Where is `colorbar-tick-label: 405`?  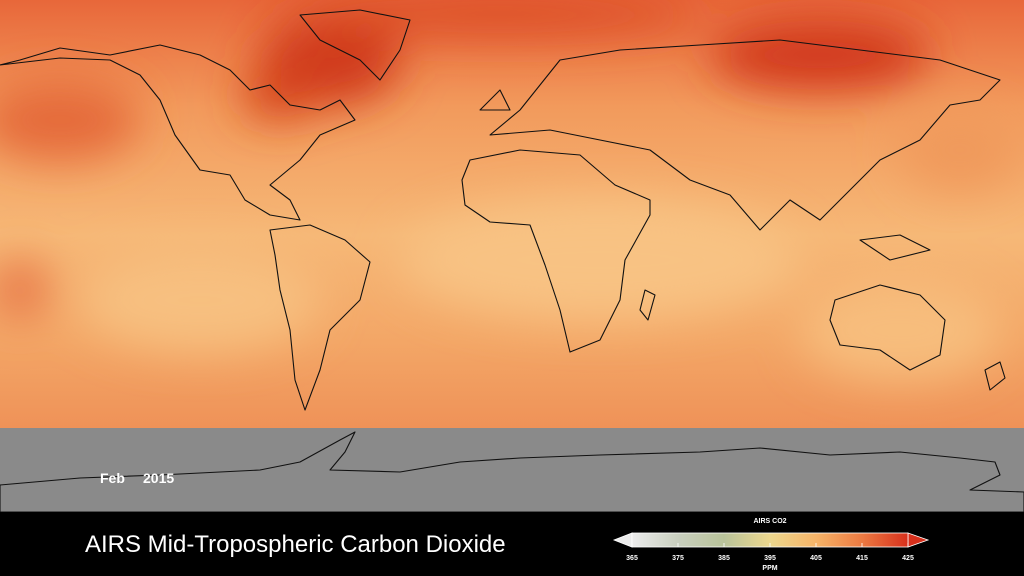 colorbar-tick-label: 405 is located at coordinates (816, 558).